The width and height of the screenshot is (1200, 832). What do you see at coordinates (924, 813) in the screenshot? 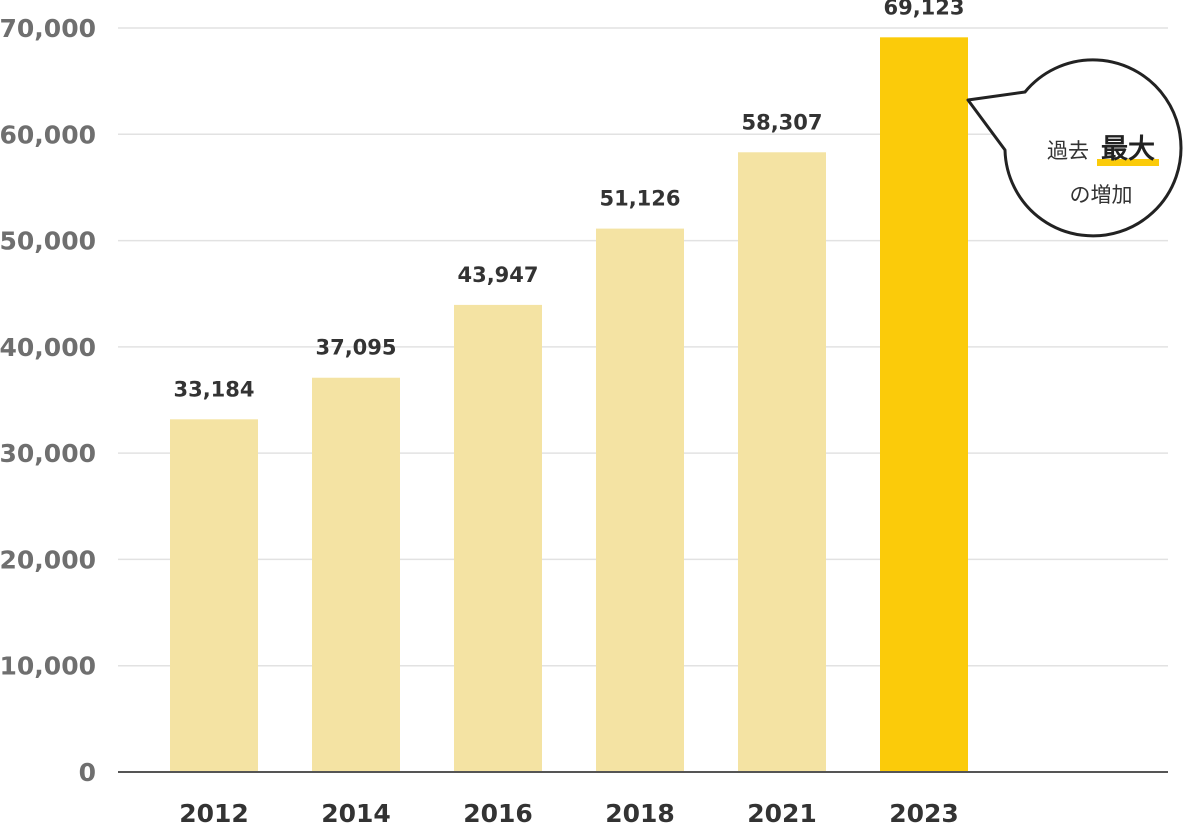
I see `x-tick-label: 2023` at bounding box center [924, 813].